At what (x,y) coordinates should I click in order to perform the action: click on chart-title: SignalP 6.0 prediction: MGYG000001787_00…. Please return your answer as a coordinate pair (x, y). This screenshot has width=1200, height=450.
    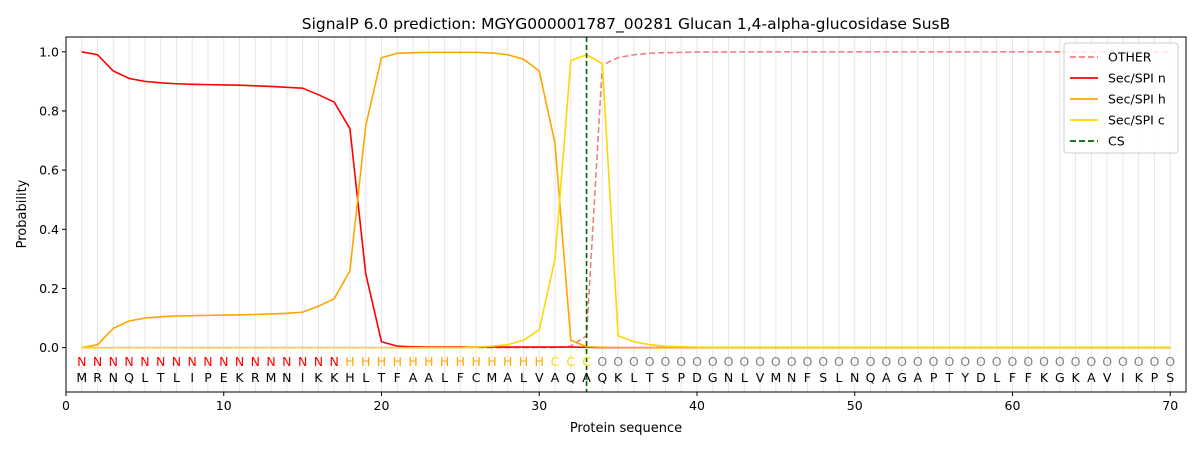
    Looking at the image, I should click on (626, 24).